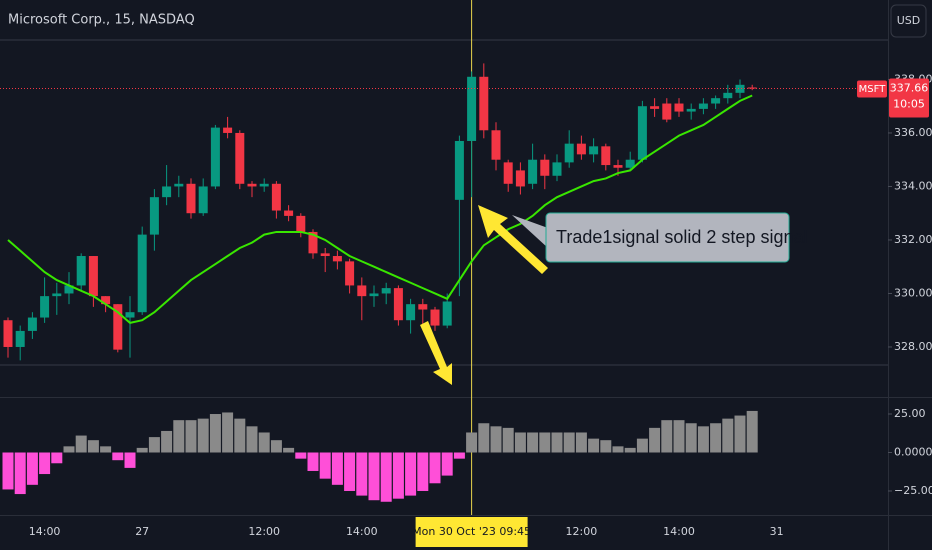  I want to click on symbol-label: MSFT, so click(873, 89).